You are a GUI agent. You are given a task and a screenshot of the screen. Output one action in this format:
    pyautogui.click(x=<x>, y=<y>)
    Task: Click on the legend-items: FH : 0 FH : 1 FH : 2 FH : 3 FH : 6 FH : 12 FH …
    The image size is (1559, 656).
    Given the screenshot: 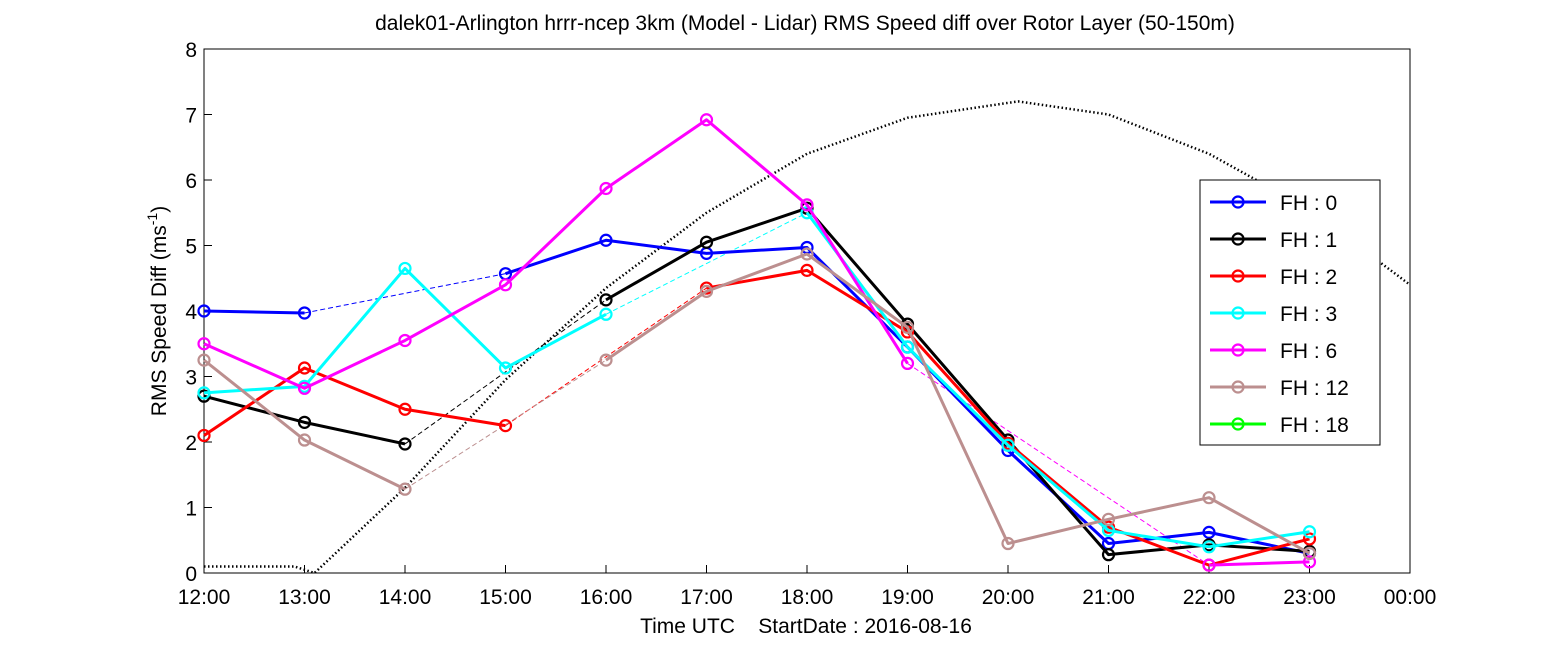 What is the action you would take?
    pyautogui.click(x=1279, y=314)
    